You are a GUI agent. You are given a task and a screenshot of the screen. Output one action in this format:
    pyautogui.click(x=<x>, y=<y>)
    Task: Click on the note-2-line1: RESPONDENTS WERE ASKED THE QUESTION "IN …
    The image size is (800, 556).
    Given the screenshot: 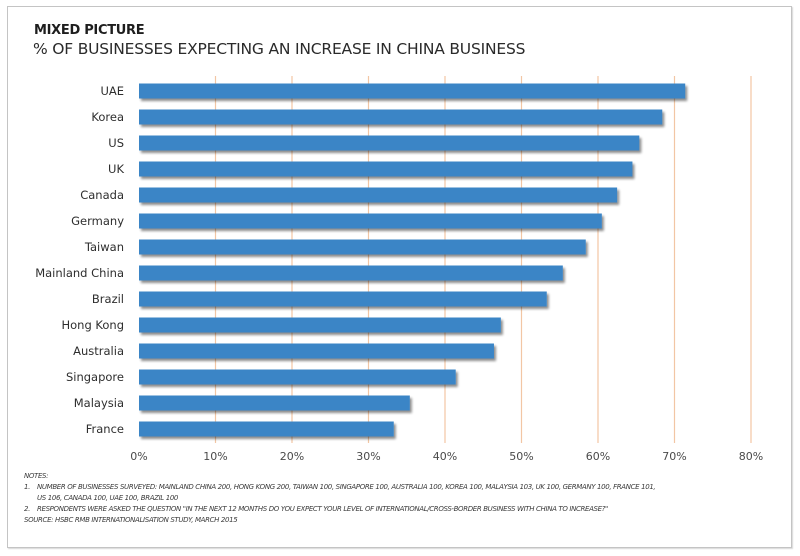 What is the action you would take?
    pyautogui.click(x=322, y=509)
    